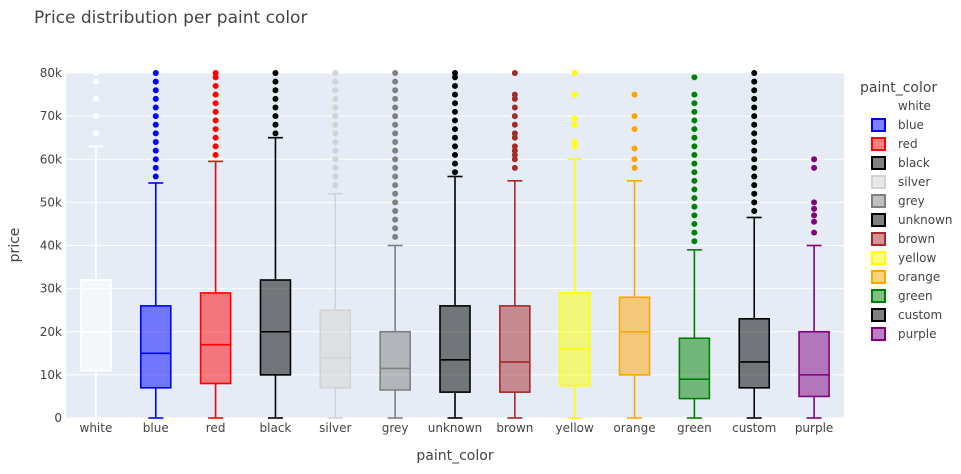 The width and height of the screenshot is (961, 474). I want to click on x-tick-label: silver, so click(335, 428).